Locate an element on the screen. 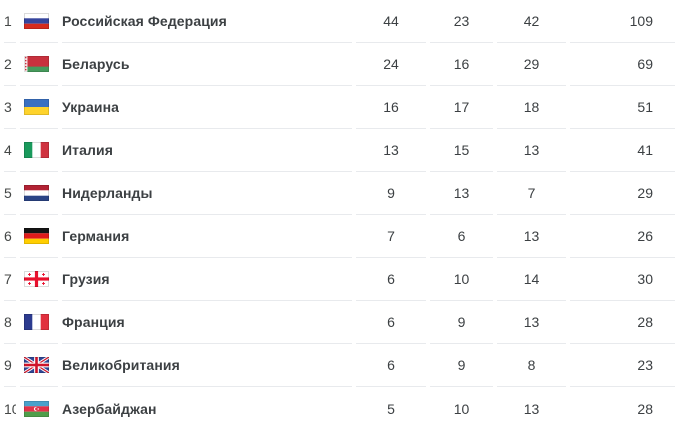 The width and height of the screenshot is (679, 430). gold-count: 16 is located at coordinates (391, 107).